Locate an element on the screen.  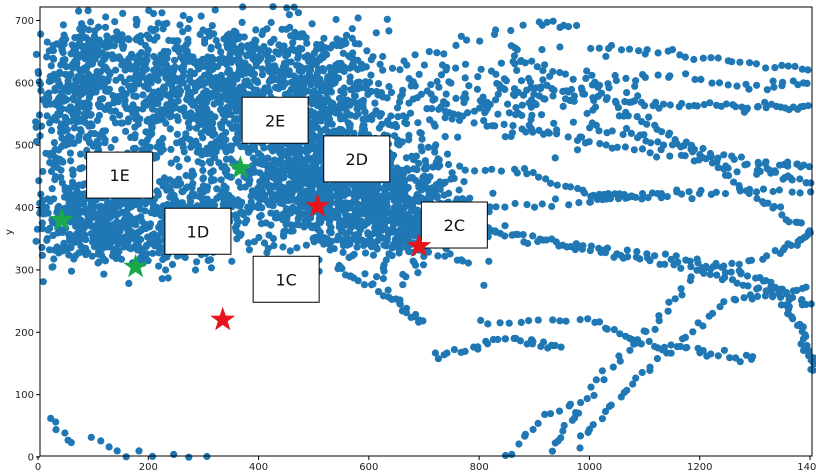
y-tick-label: 300 is located at coordinates (24, 270).